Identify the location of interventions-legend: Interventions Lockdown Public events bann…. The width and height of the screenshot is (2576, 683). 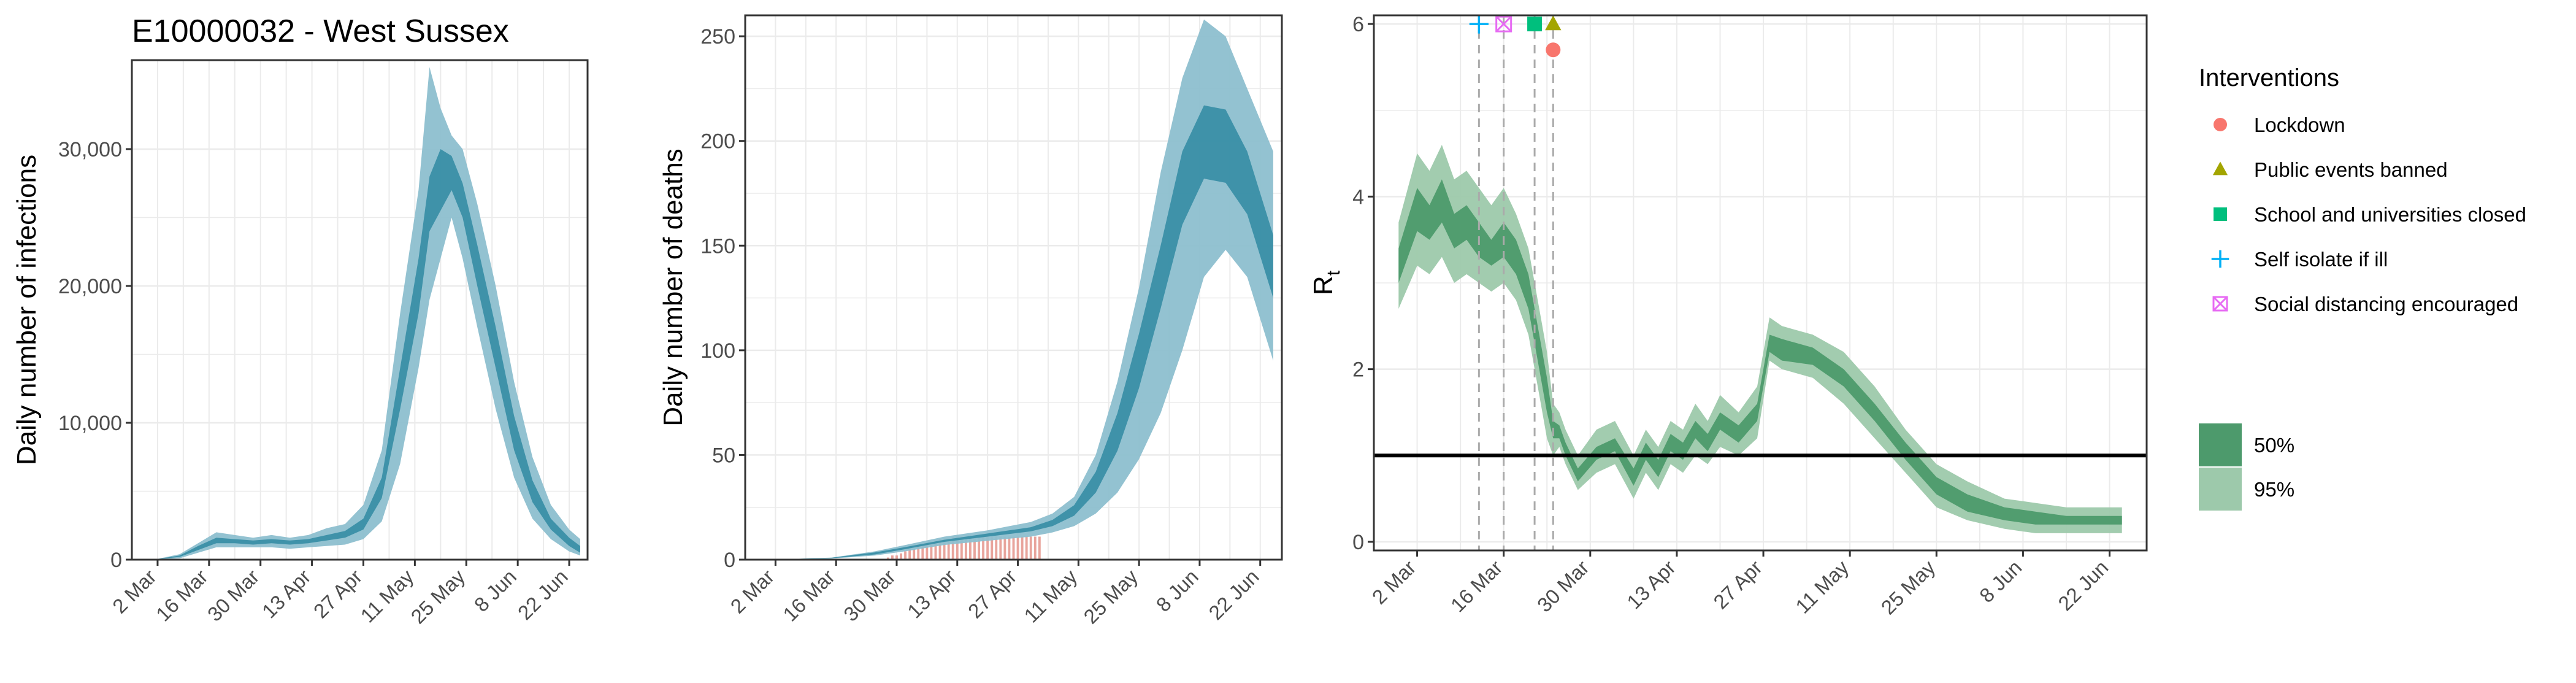
(2362, 287).